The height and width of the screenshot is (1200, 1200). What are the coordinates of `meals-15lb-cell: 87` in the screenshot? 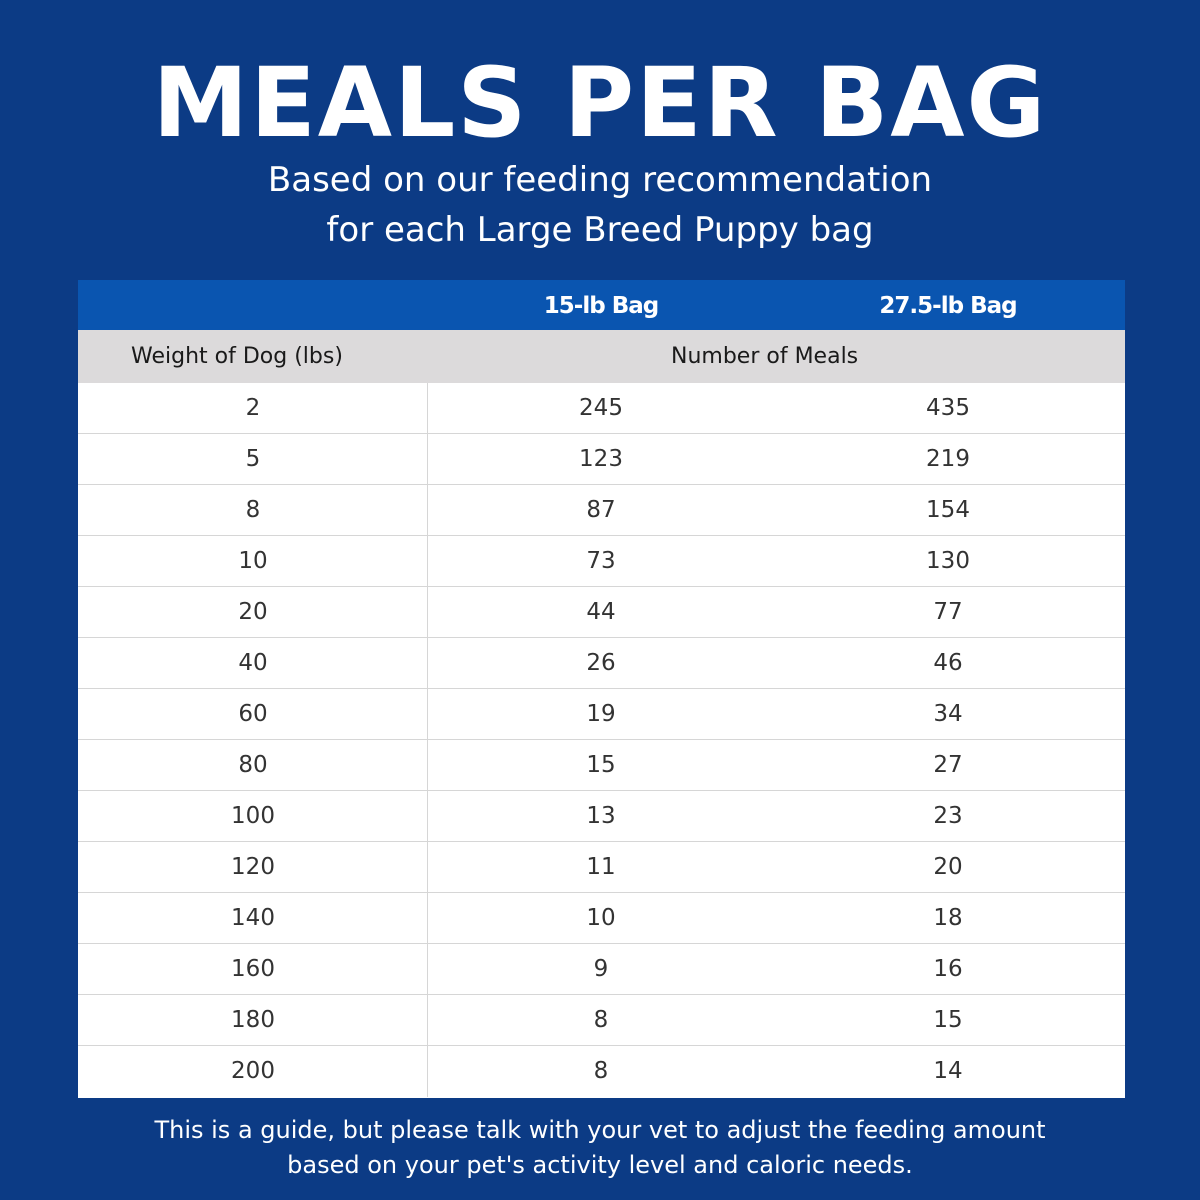 It's located at (601, 510).